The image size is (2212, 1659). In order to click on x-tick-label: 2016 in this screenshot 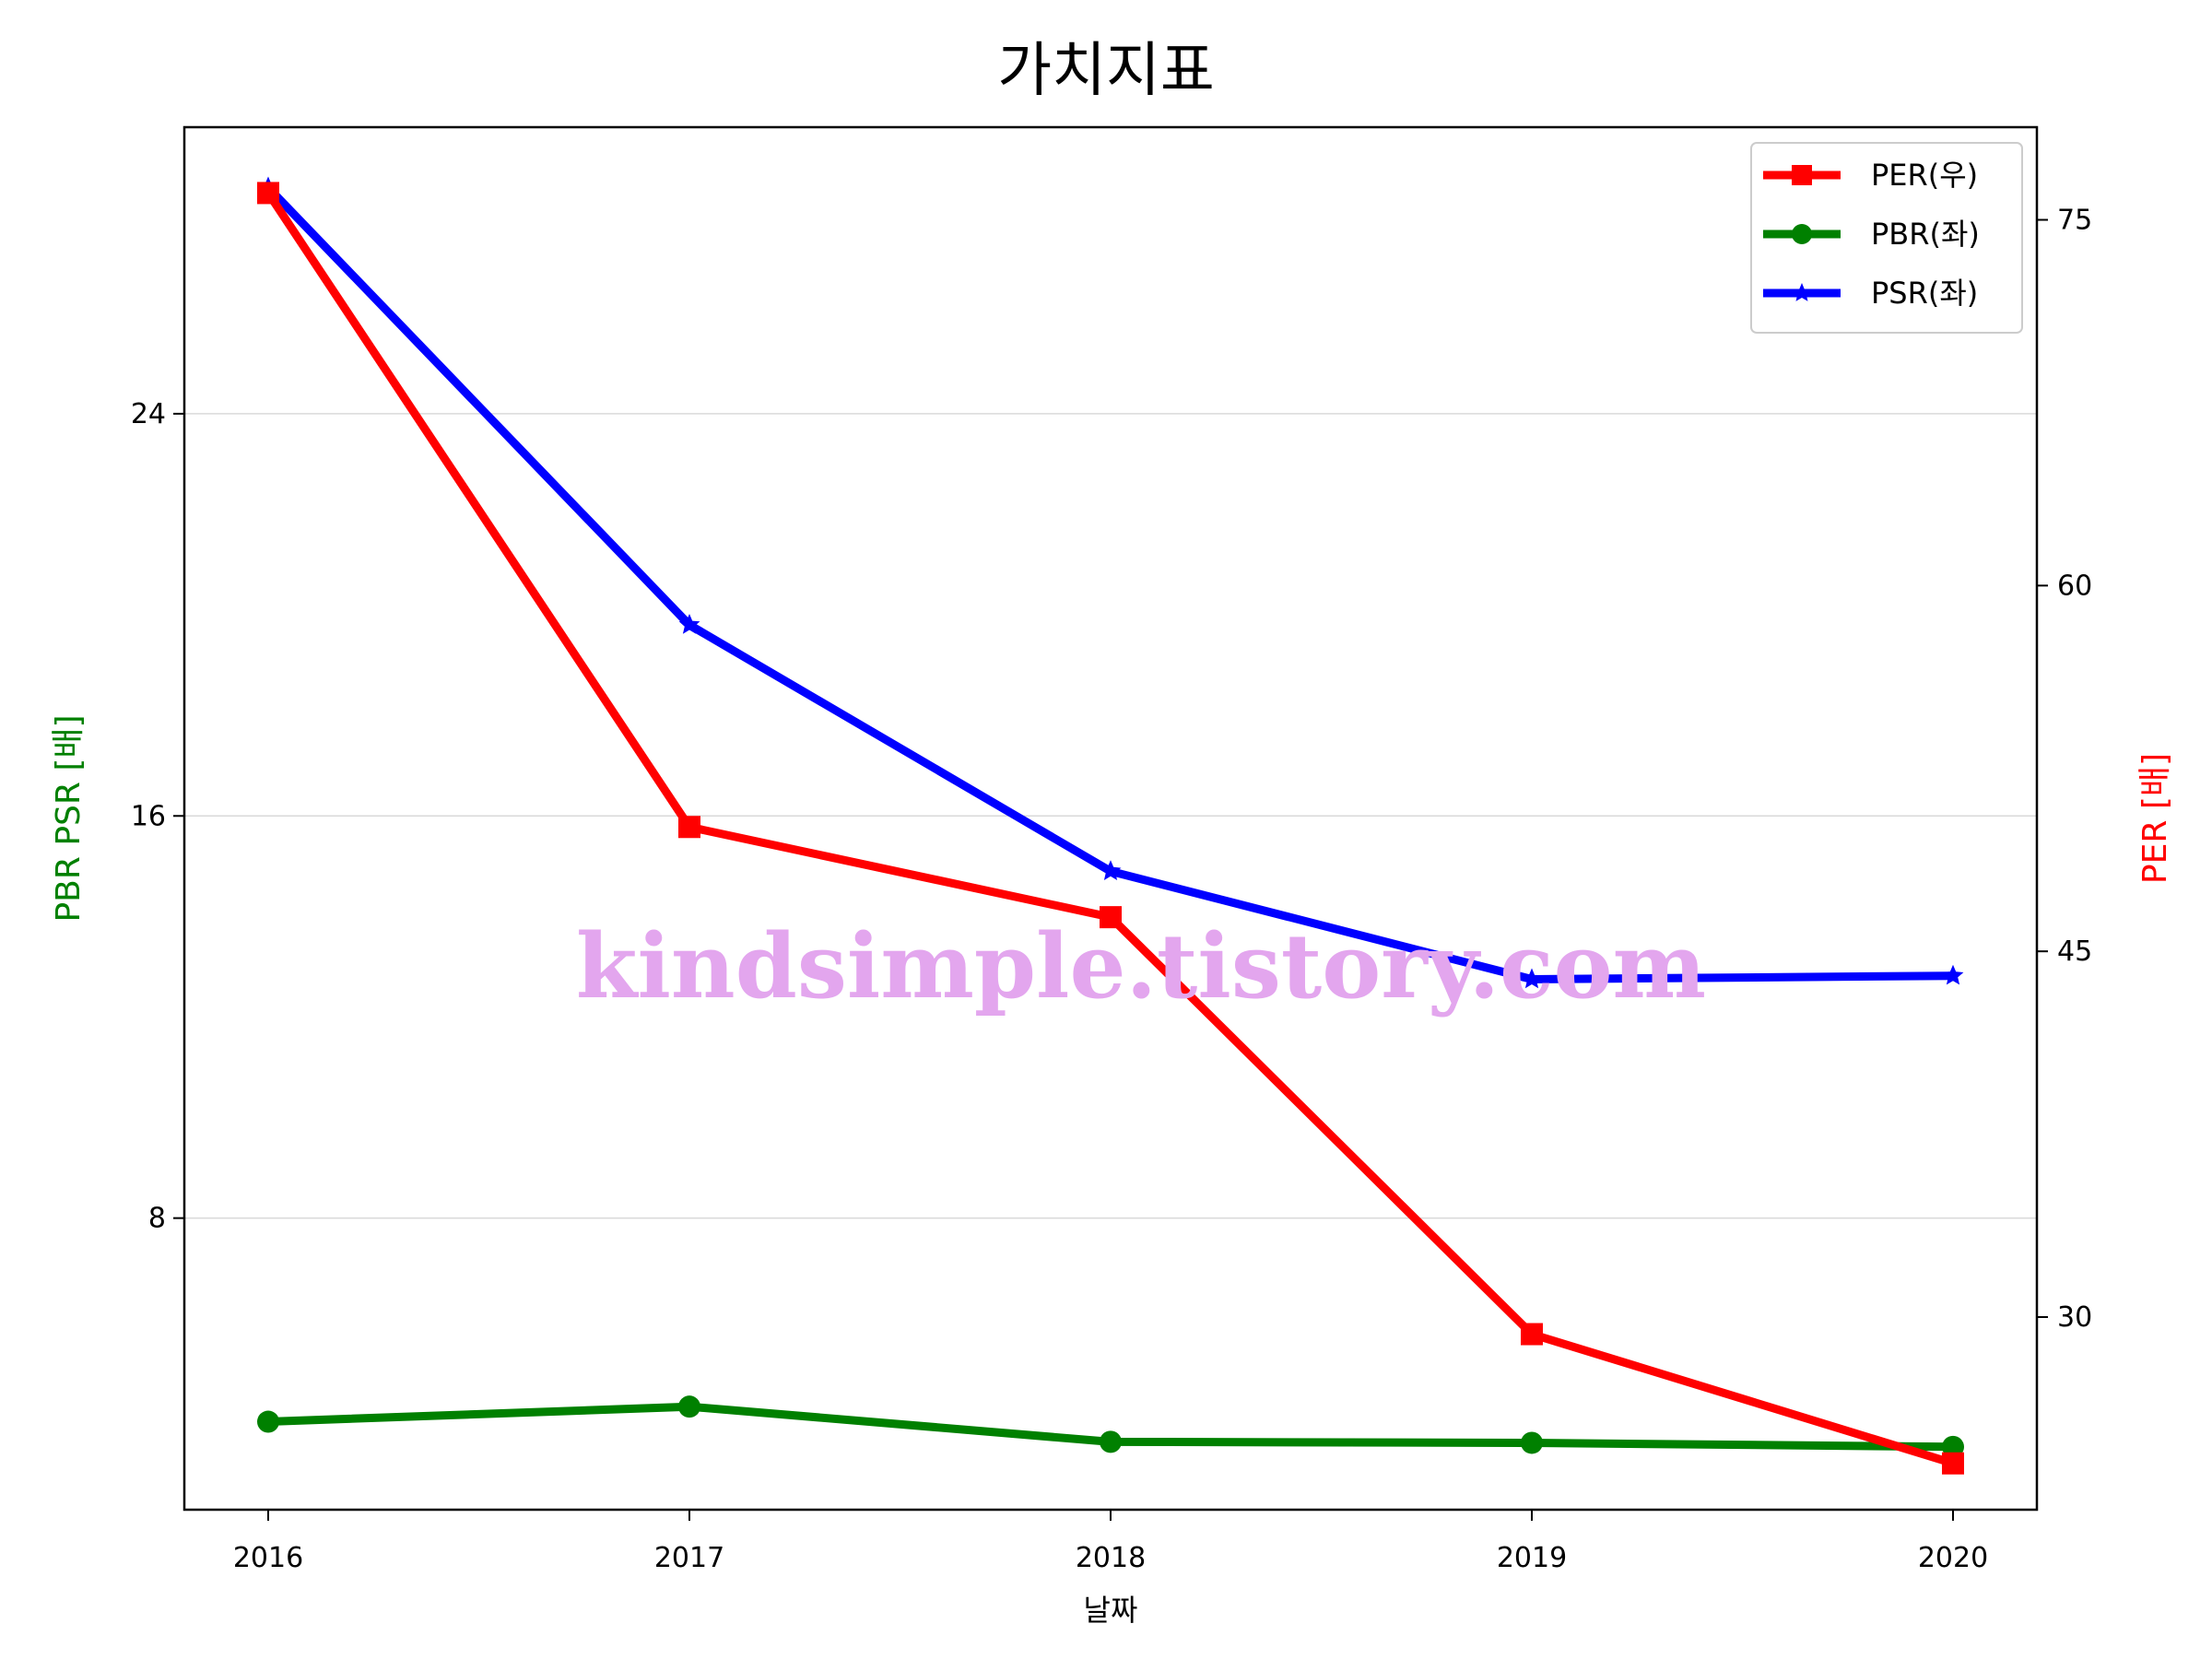, I will do `click(268, 1558)`.